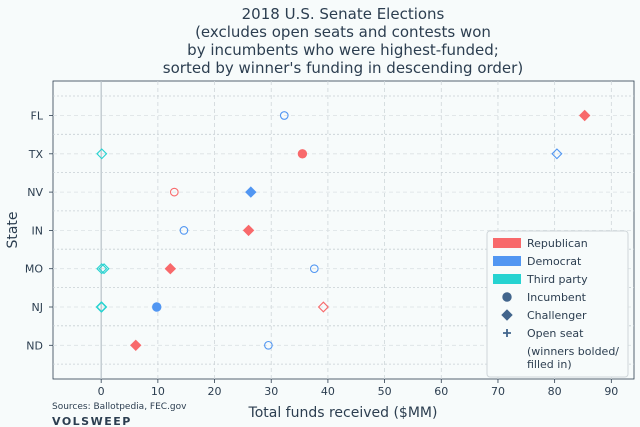 This screenshot has width=640, height=427. I want to click on y-tick-label: MO, so click(34, 269).